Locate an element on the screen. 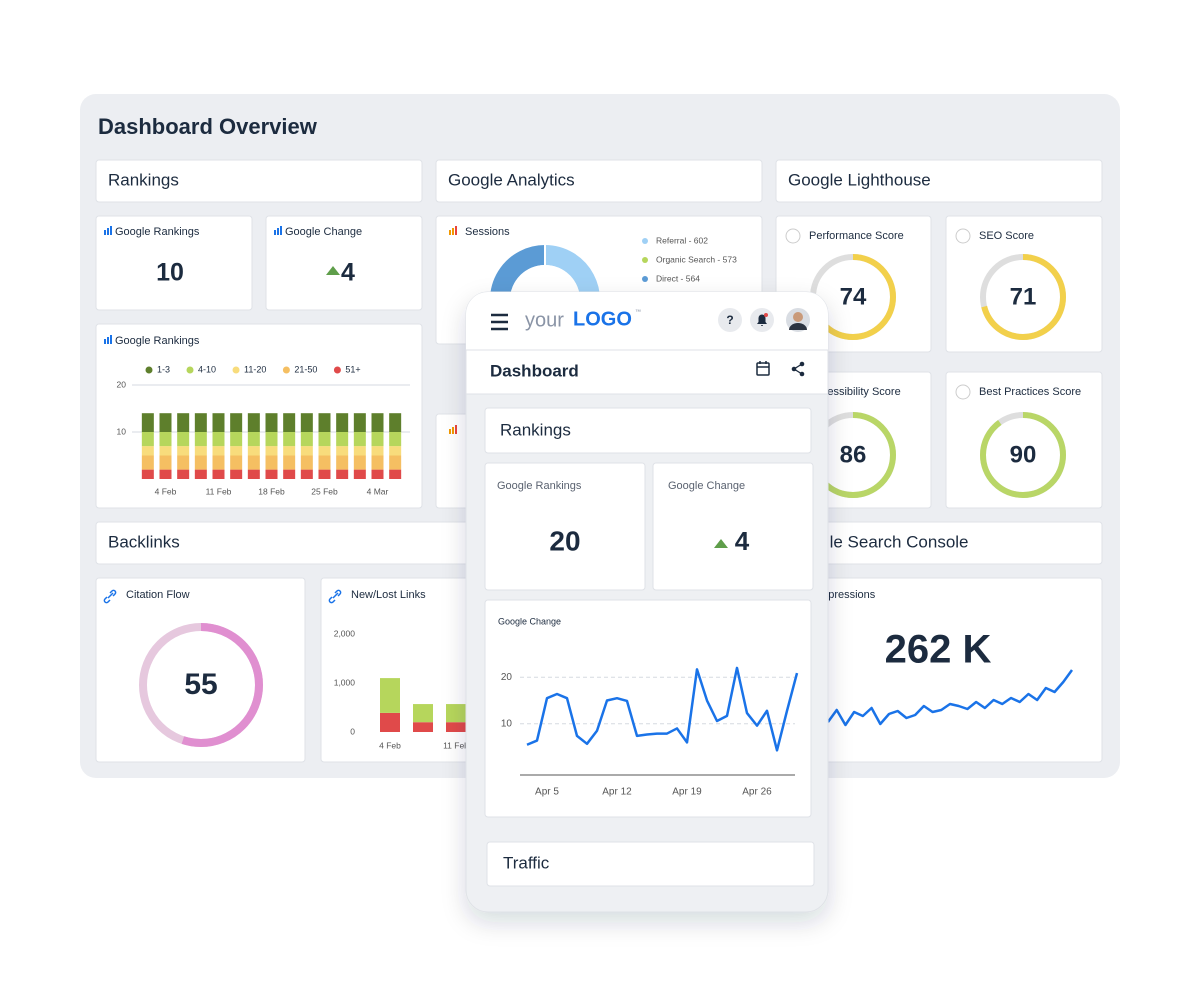 The height and width of the screenshot is (1000, 1200). avatar-body is located at coordinates (798, 326).